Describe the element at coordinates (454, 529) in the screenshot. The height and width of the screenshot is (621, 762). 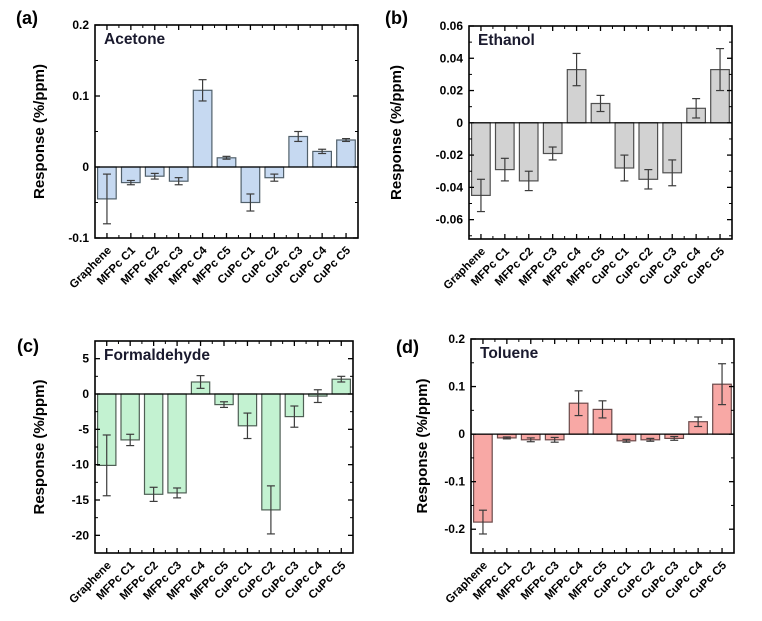
I see `y-tick-label: -0.2` at that location.